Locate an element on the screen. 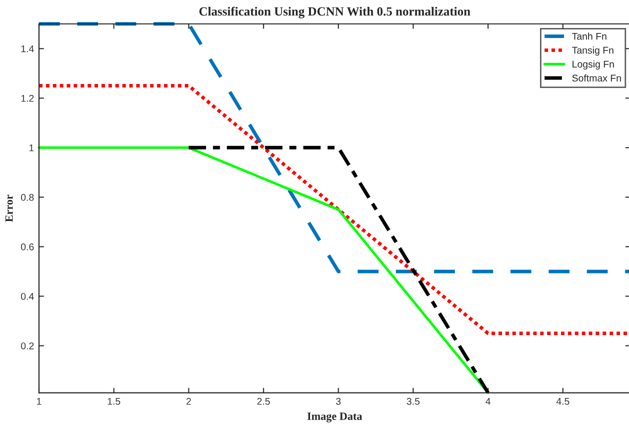  y-tick-label: 0.2 is located at coordinates (27, 346).